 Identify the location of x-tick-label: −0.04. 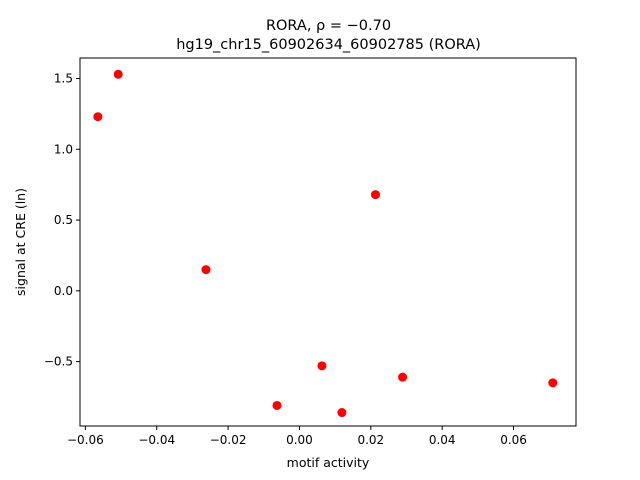
(156, 440).